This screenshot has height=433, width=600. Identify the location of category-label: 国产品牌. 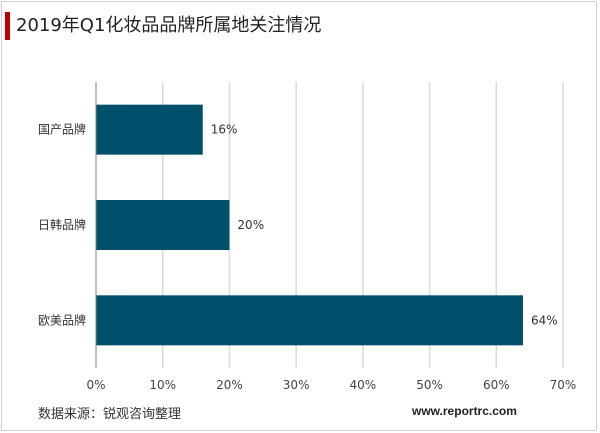
(62, 130).